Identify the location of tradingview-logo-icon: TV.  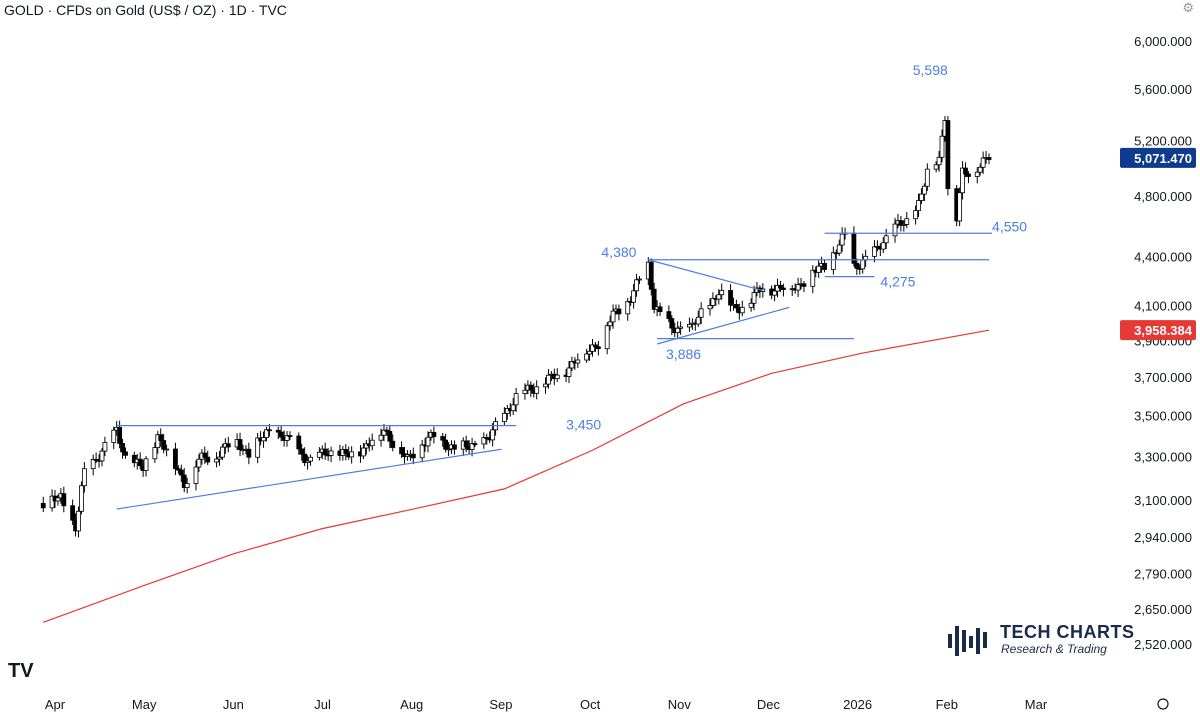
(21, 671).